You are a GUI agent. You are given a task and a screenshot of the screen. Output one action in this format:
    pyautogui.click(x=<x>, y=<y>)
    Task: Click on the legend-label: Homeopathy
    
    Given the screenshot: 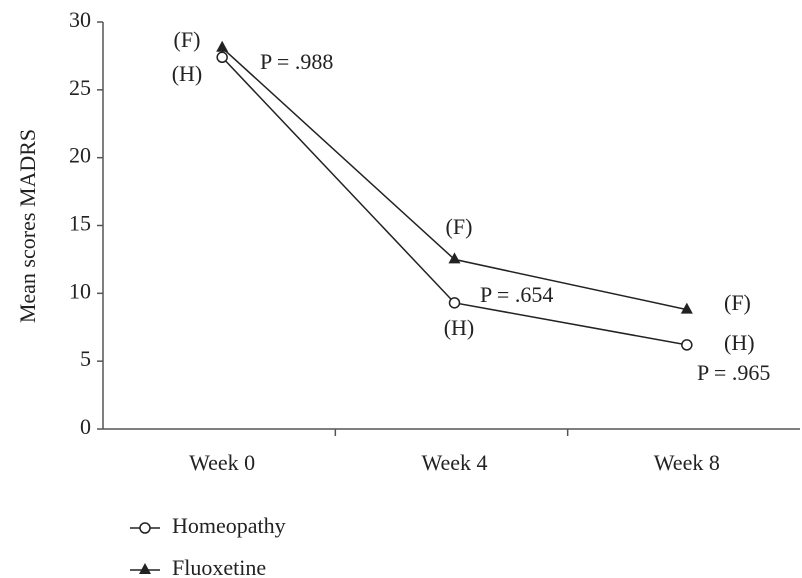 What is the action you would take?
    pyautogui.click(x=229, y=525)
    